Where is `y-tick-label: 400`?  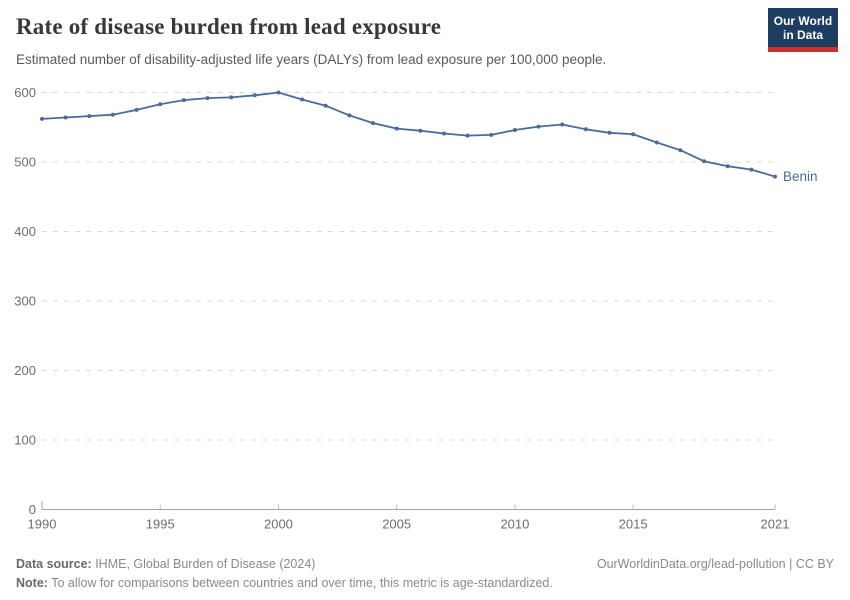
y-tick-label: 400 is located at coordinates (25, 231).